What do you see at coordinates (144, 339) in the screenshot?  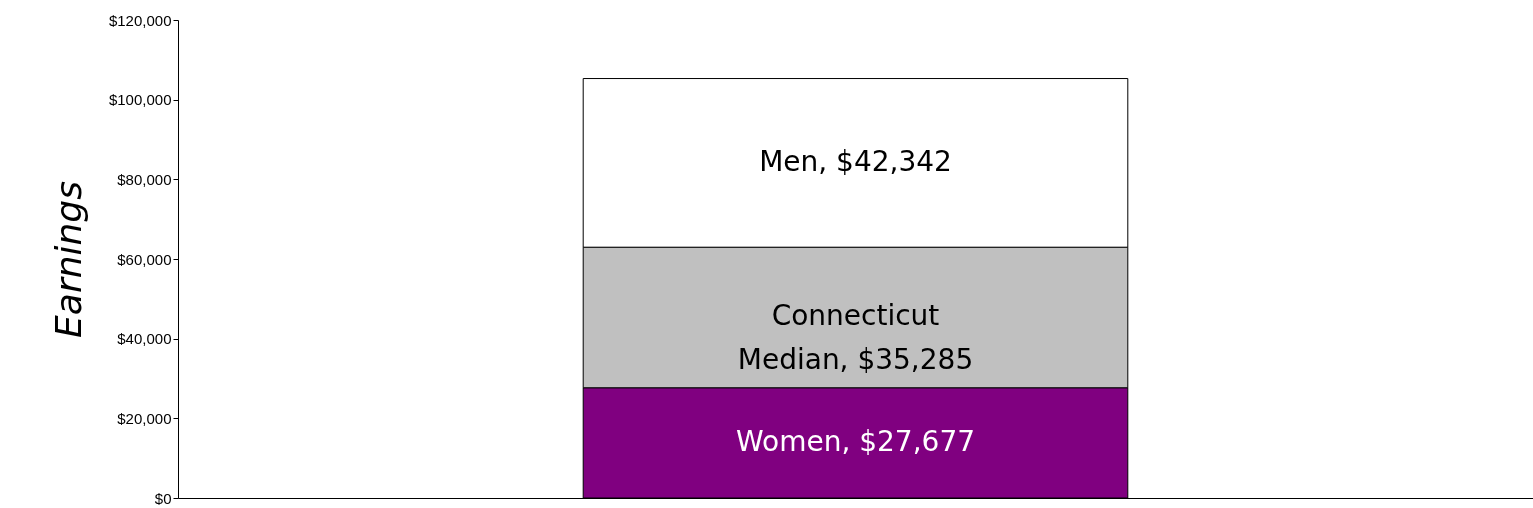 I see `y-tick-label: $40,000` at bounding box center [144, 339].